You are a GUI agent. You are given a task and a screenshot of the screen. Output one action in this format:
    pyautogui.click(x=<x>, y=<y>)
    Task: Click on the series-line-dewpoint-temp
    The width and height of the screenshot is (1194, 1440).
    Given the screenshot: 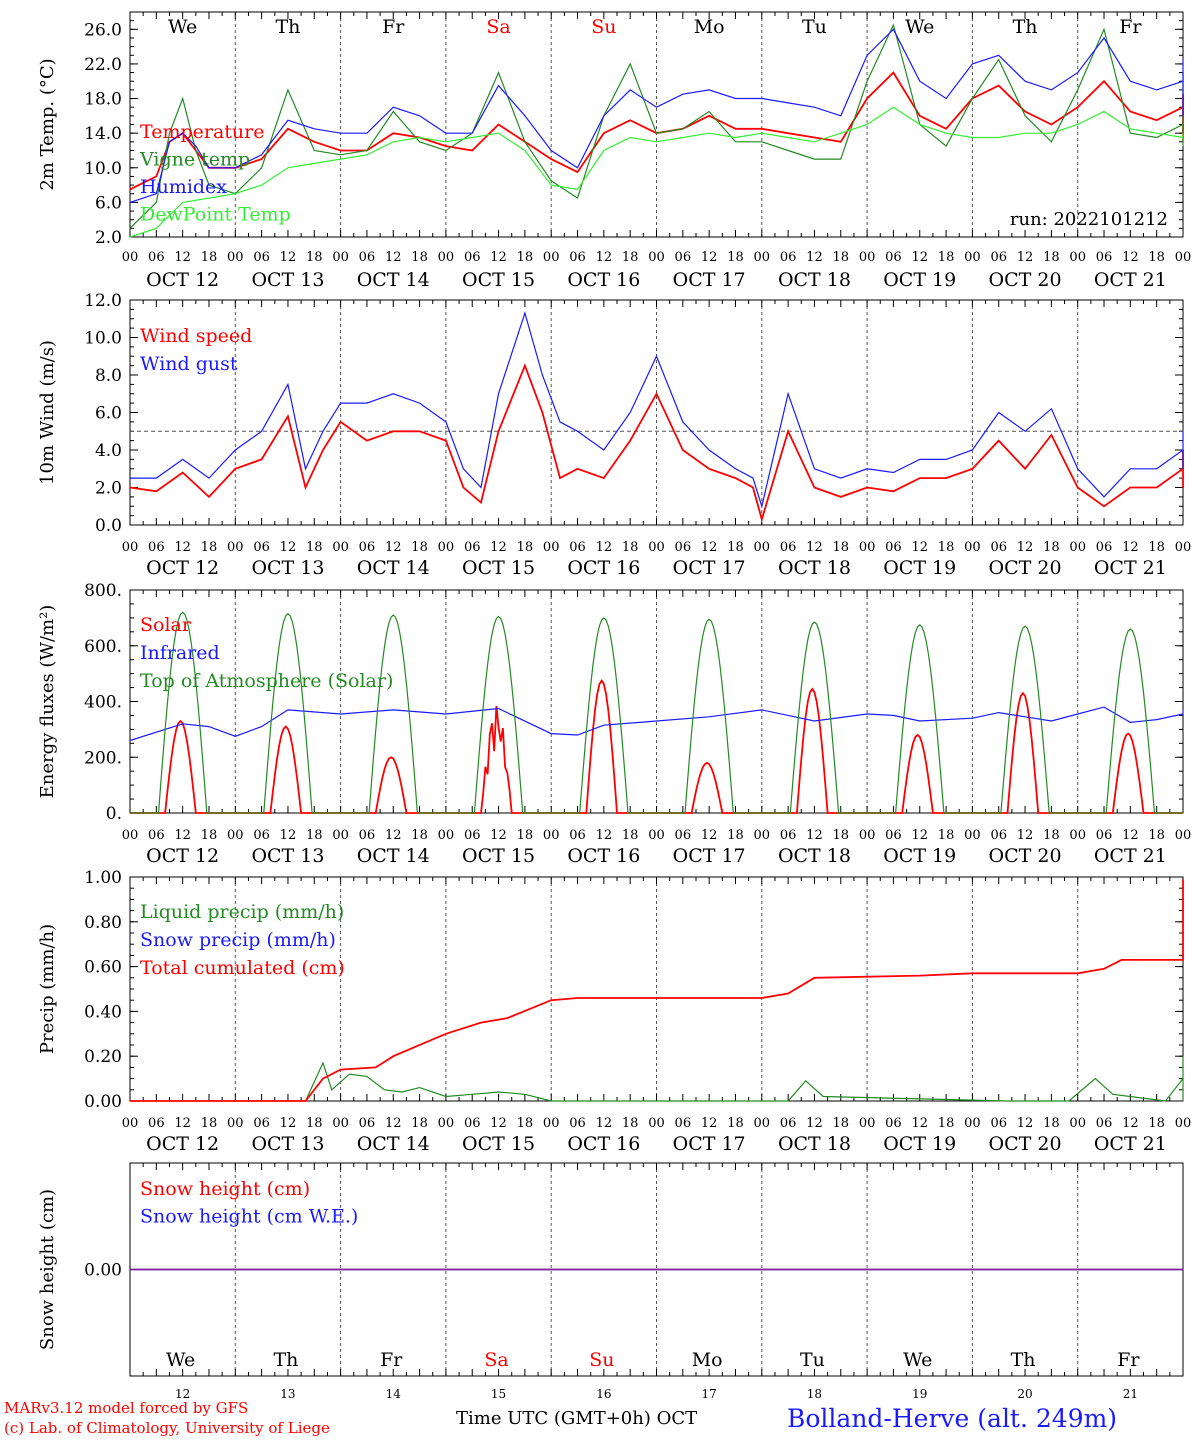 What is the action you would take?
    pyautogui.click(x=656, y=172)
    